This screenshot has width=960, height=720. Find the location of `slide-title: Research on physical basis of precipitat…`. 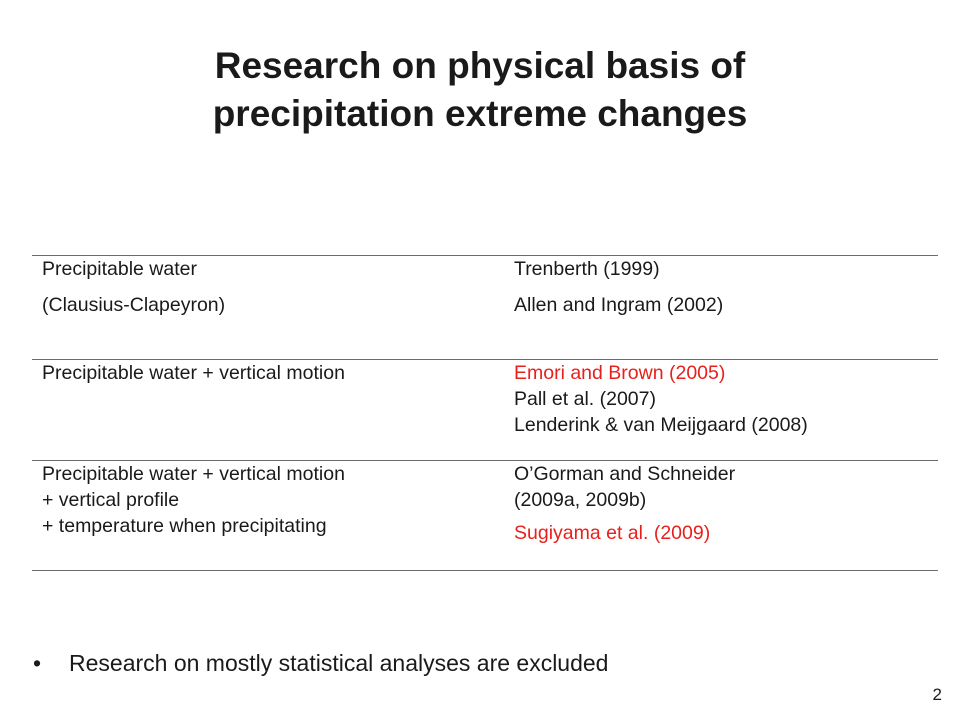

slide-title: Research on physical basis of precipitat… is located at coordinates (480, 90).